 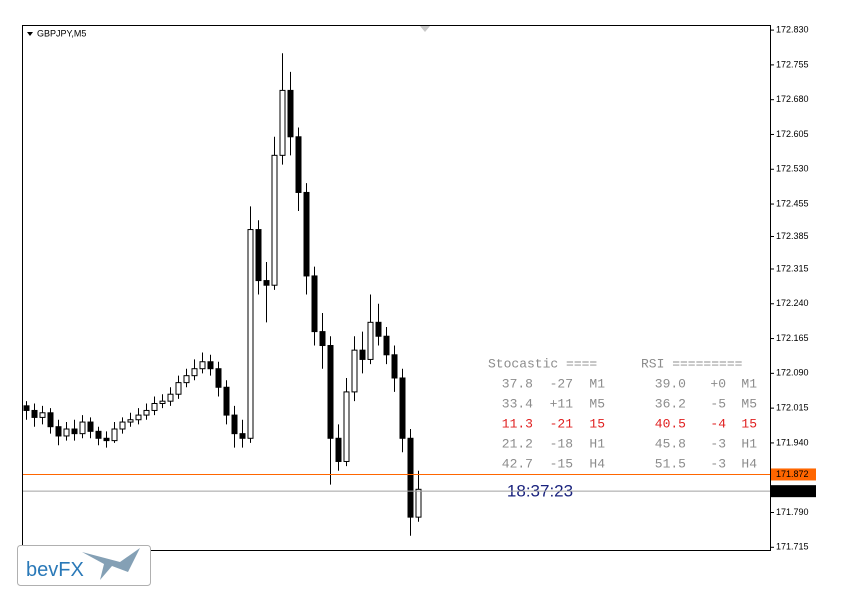 What do you see at coordinates (792, 169) in the screenshot?
I see `y-tick-label: 172.530` at bounding box center [792, 169].